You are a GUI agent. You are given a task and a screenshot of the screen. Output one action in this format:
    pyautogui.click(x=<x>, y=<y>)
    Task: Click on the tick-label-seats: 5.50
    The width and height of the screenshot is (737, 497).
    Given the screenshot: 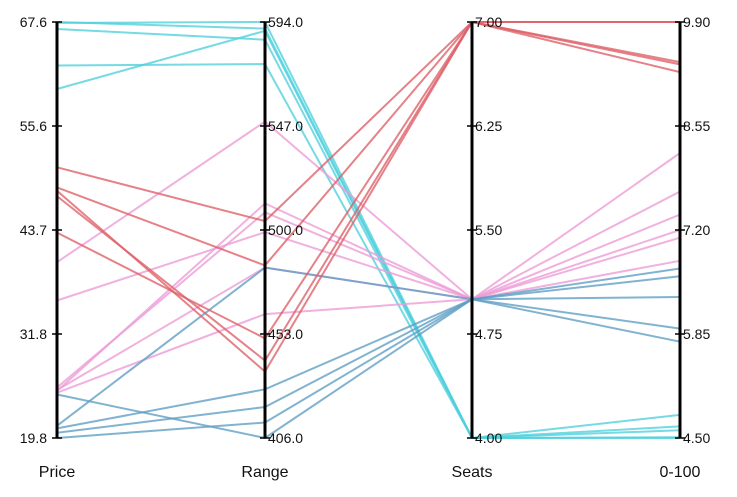 What is the action you would take?
    pyautogui.click(x=488, y=230)
    